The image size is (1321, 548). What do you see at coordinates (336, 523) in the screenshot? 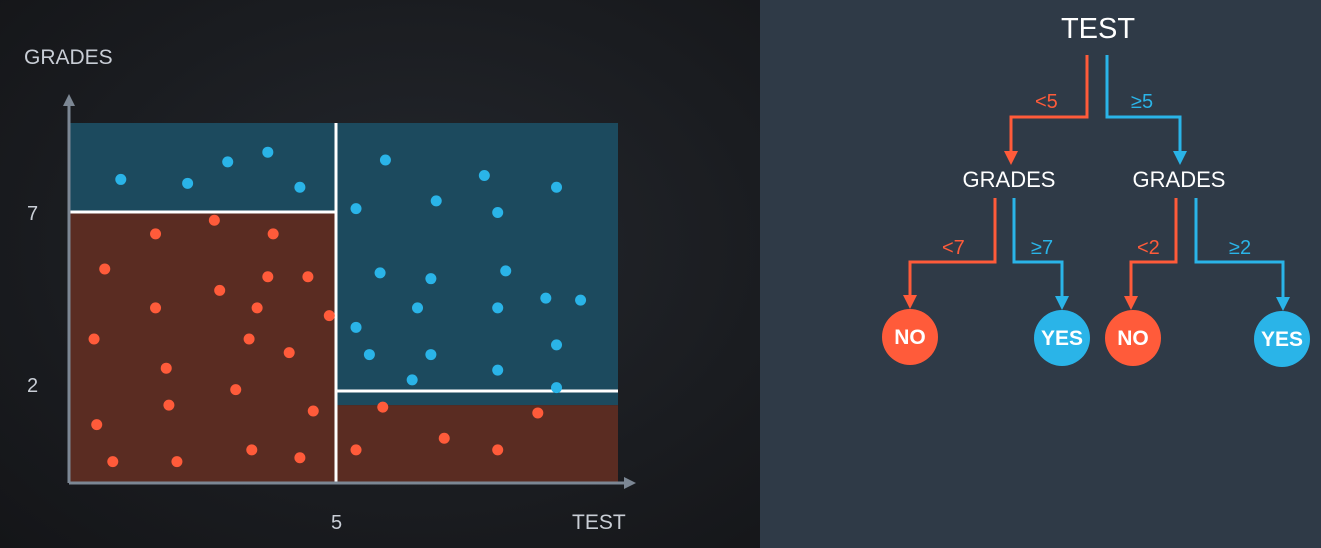
I see `x-tick-5: 5` at bounding box center [336, 523].